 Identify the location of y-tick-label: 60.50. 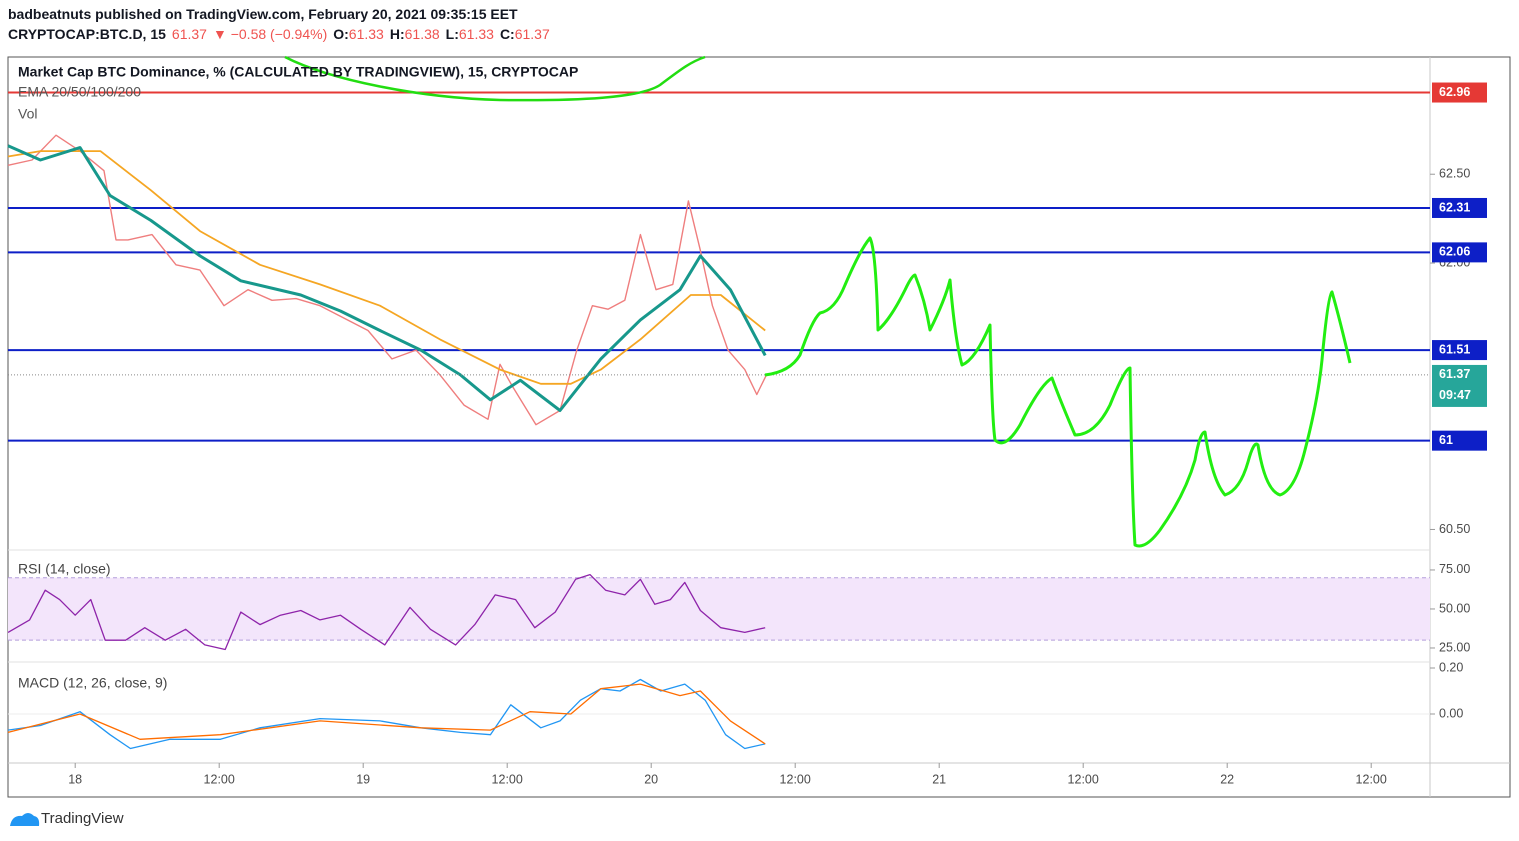
(1454, 529).